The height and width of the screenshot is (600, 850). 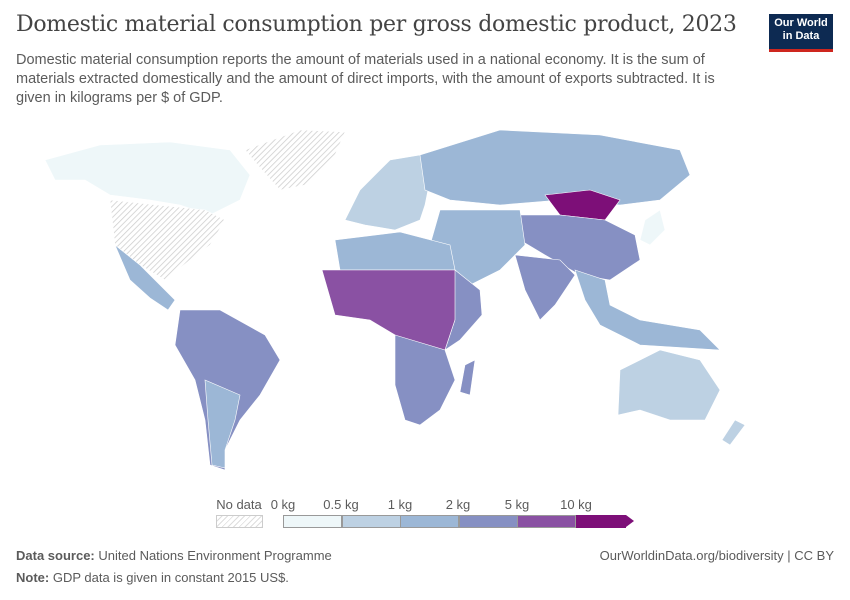 What do you see at coordinates (295, 160) in the screenshot?
I see `region-greenland` at bounding box center [295, 160].